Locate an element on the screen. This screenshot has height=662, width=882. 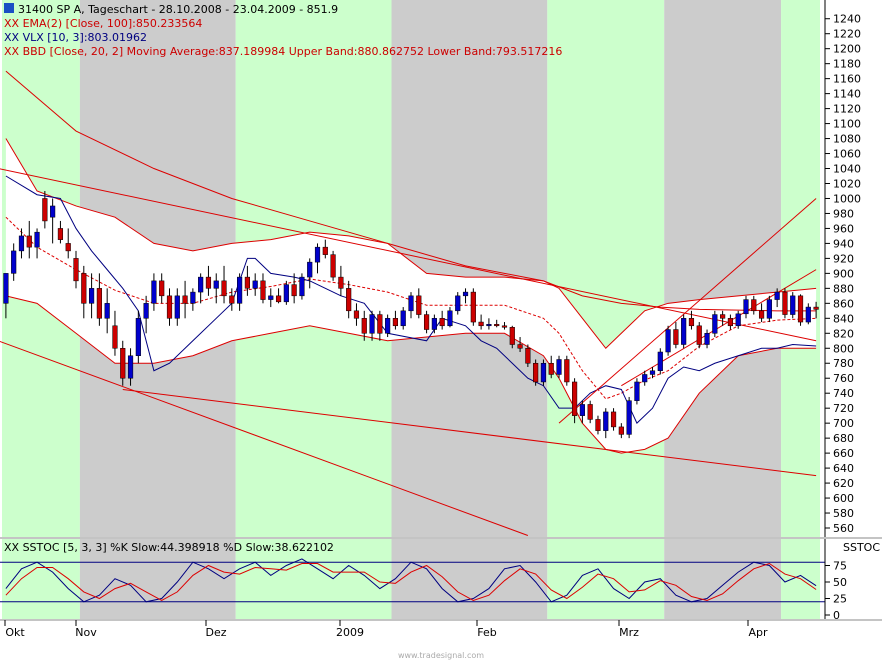
stoch-month-shade is located at coordinates (469, 579).